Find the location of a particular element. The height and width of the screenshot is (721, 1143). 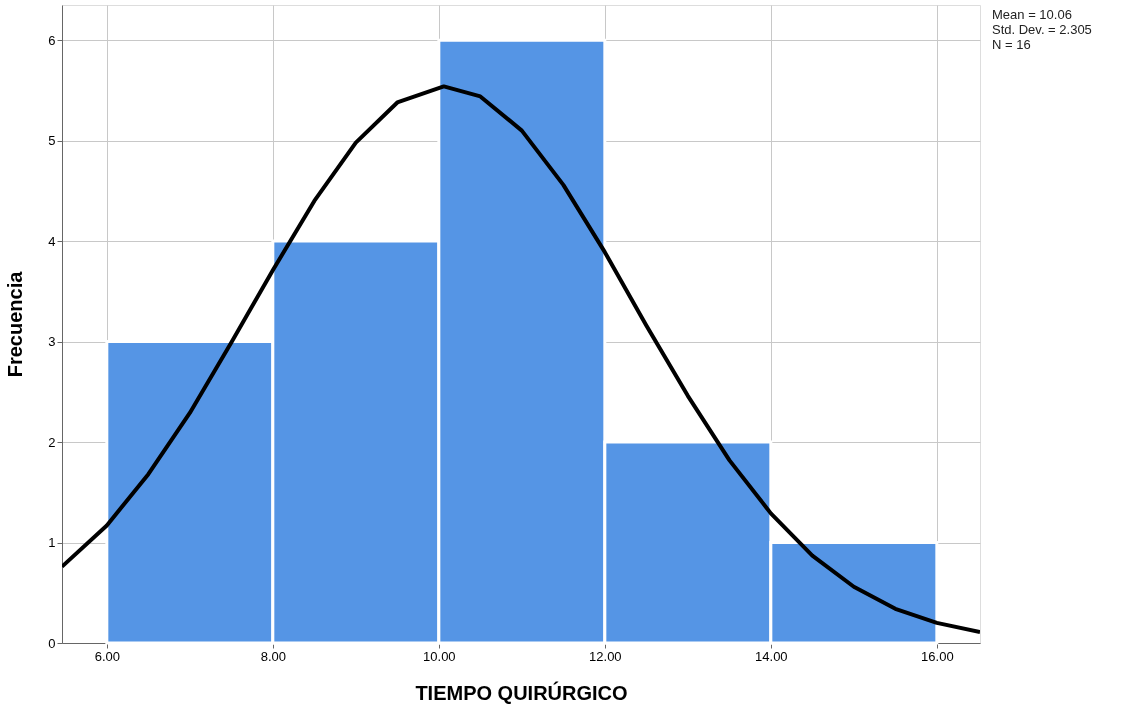

x-tick-label: 10.00 is located at coordinates (439, 656).